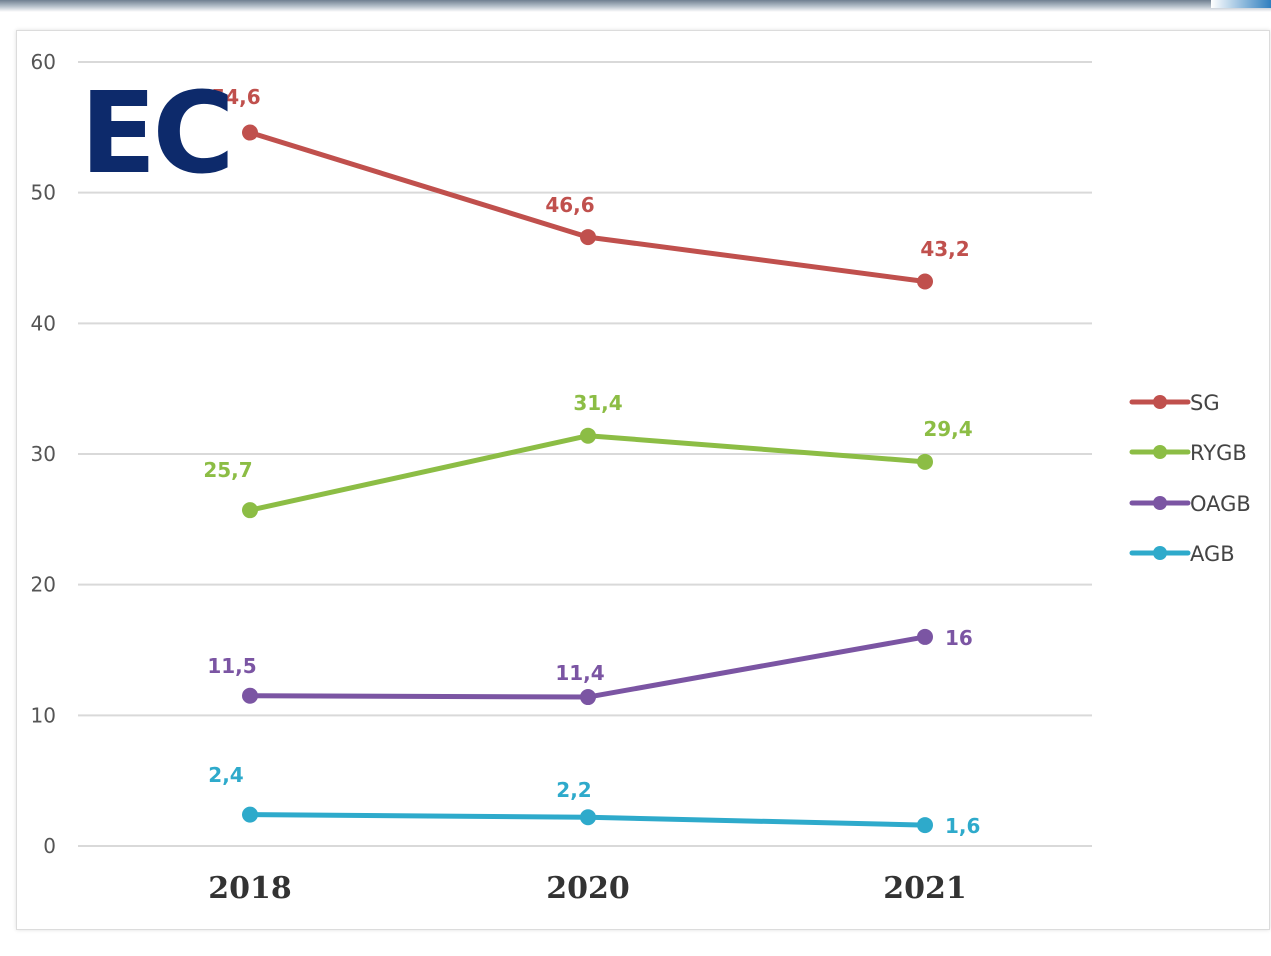 The height and width of the screenshot is (956, 1271). What do you see at coordinates (925, 888) in the screenshot?
I see `x-tick-label-2021: 2021` at bounding box center [925, 888].